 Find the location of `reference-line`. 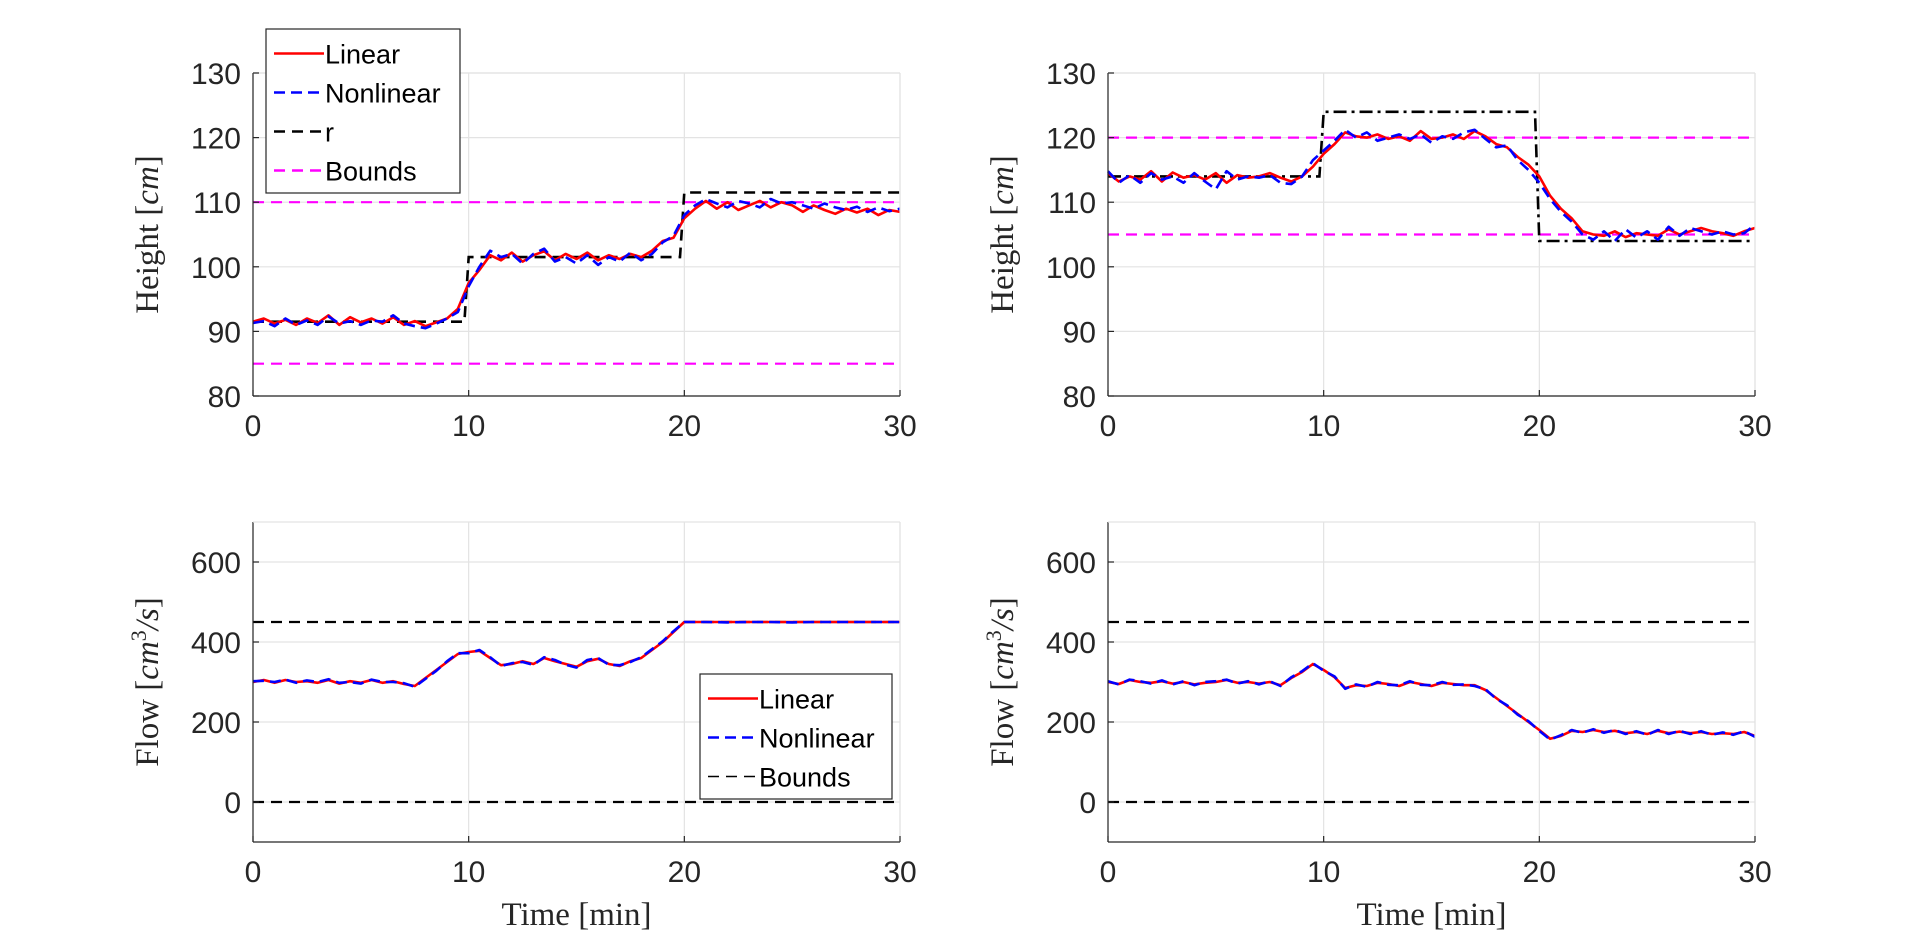

reference-line is located at coordinates (1431, 176).